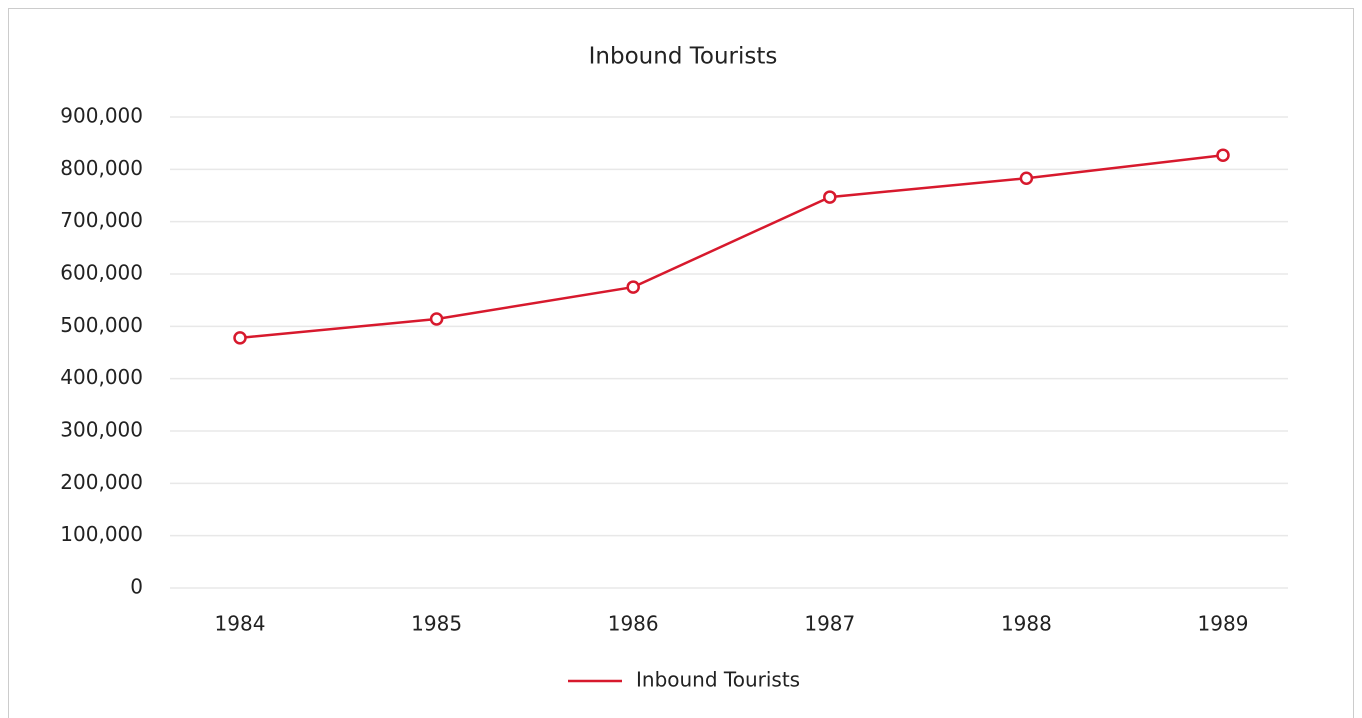 This screenshot has width=1362, height=718. What do you see at coordinates (136, 587) in the screenshot?
I see `y-tick-label: 0` at bounding box center [136, 587].